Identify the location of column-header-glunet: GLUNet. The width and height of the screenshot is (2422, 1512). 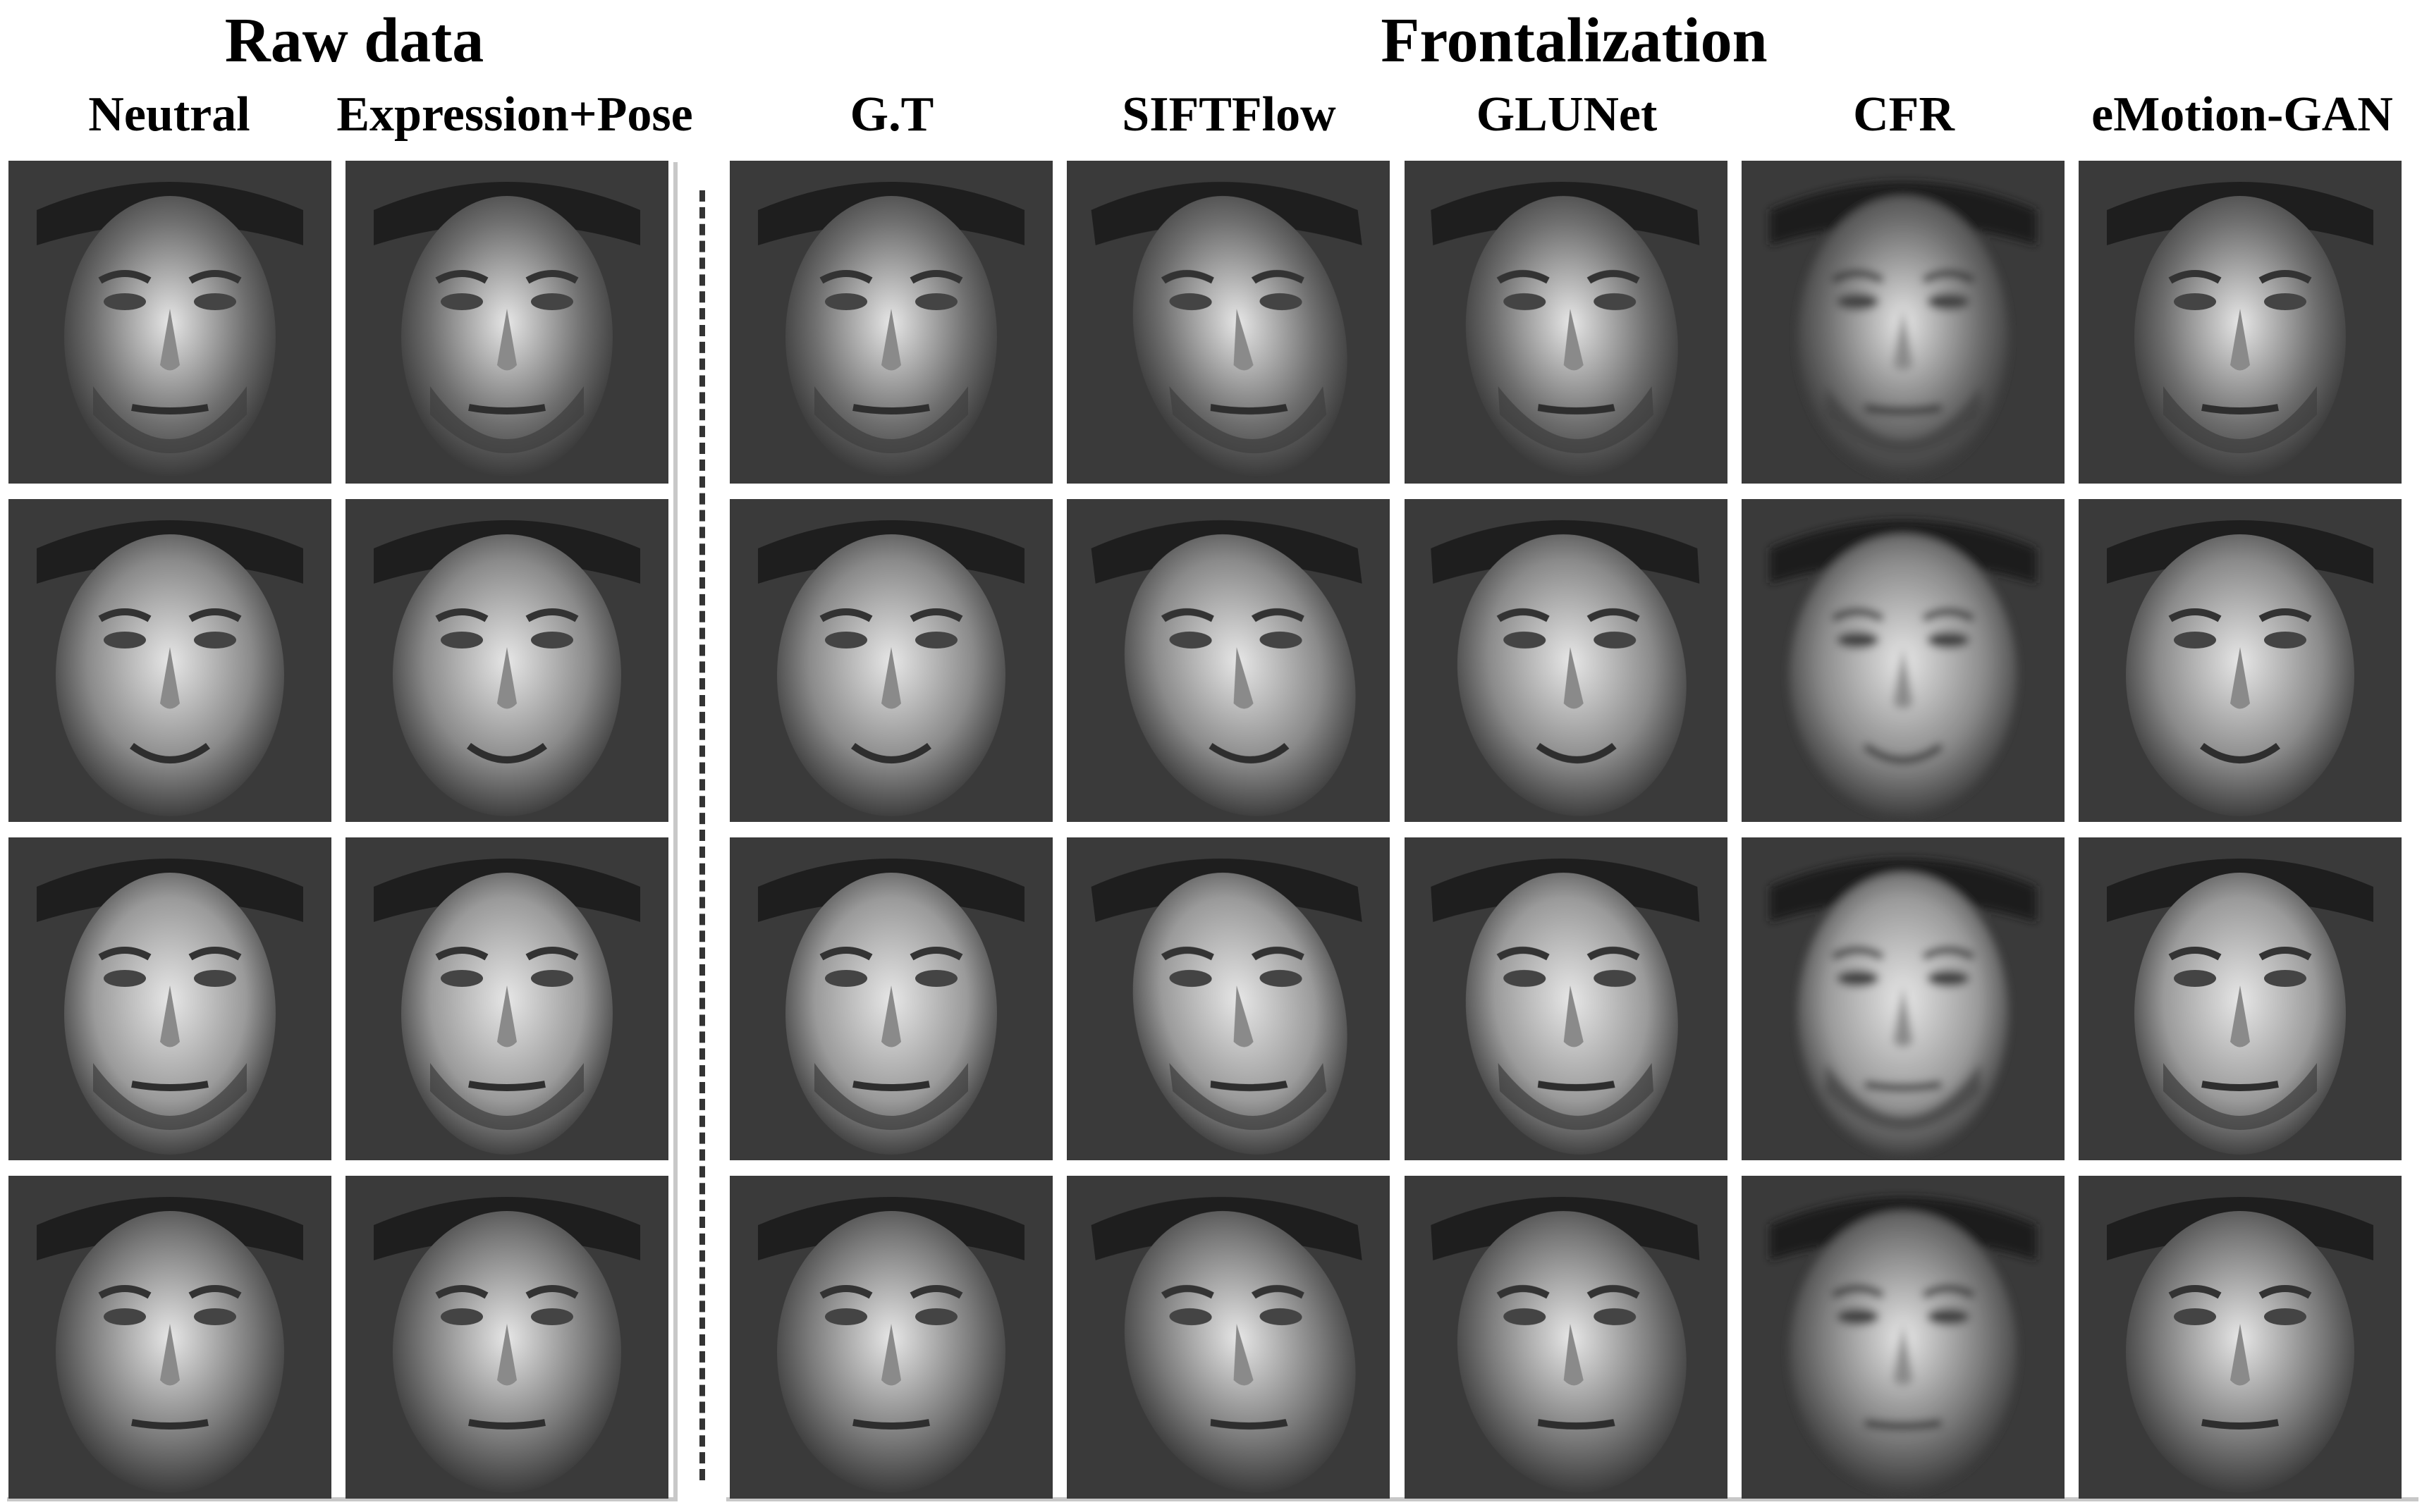
(1567, 114).